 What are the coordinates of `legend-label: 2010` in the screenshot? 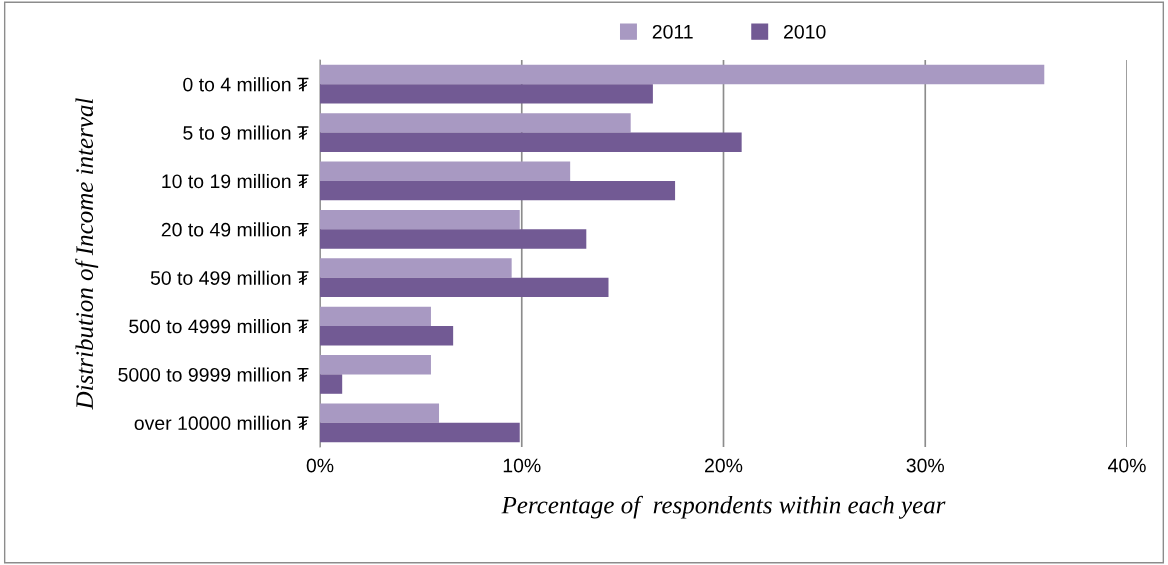 It's located at (805, 31).